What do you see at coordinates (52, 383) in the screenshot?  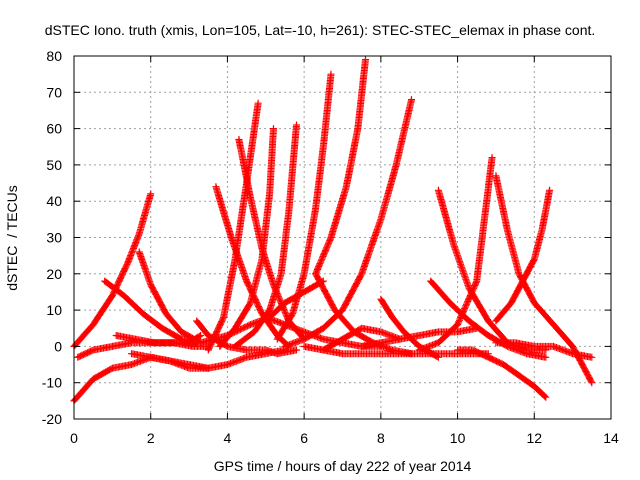 I see `y-tick-label: -10` at bounding box center [52, 383].